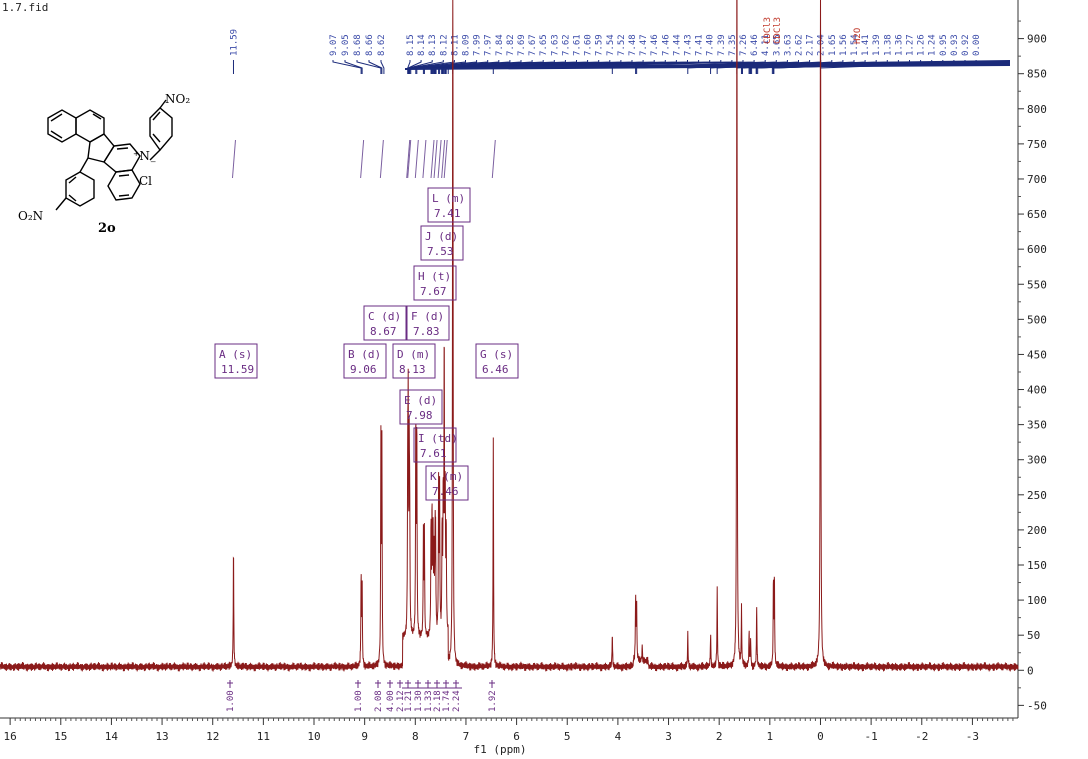 This screenshot has width=1088, height=759. Describe the element at coordinates (141, 156) in the screenshot. I see `pyridinium-nitrogen: ⁺N` at that location.